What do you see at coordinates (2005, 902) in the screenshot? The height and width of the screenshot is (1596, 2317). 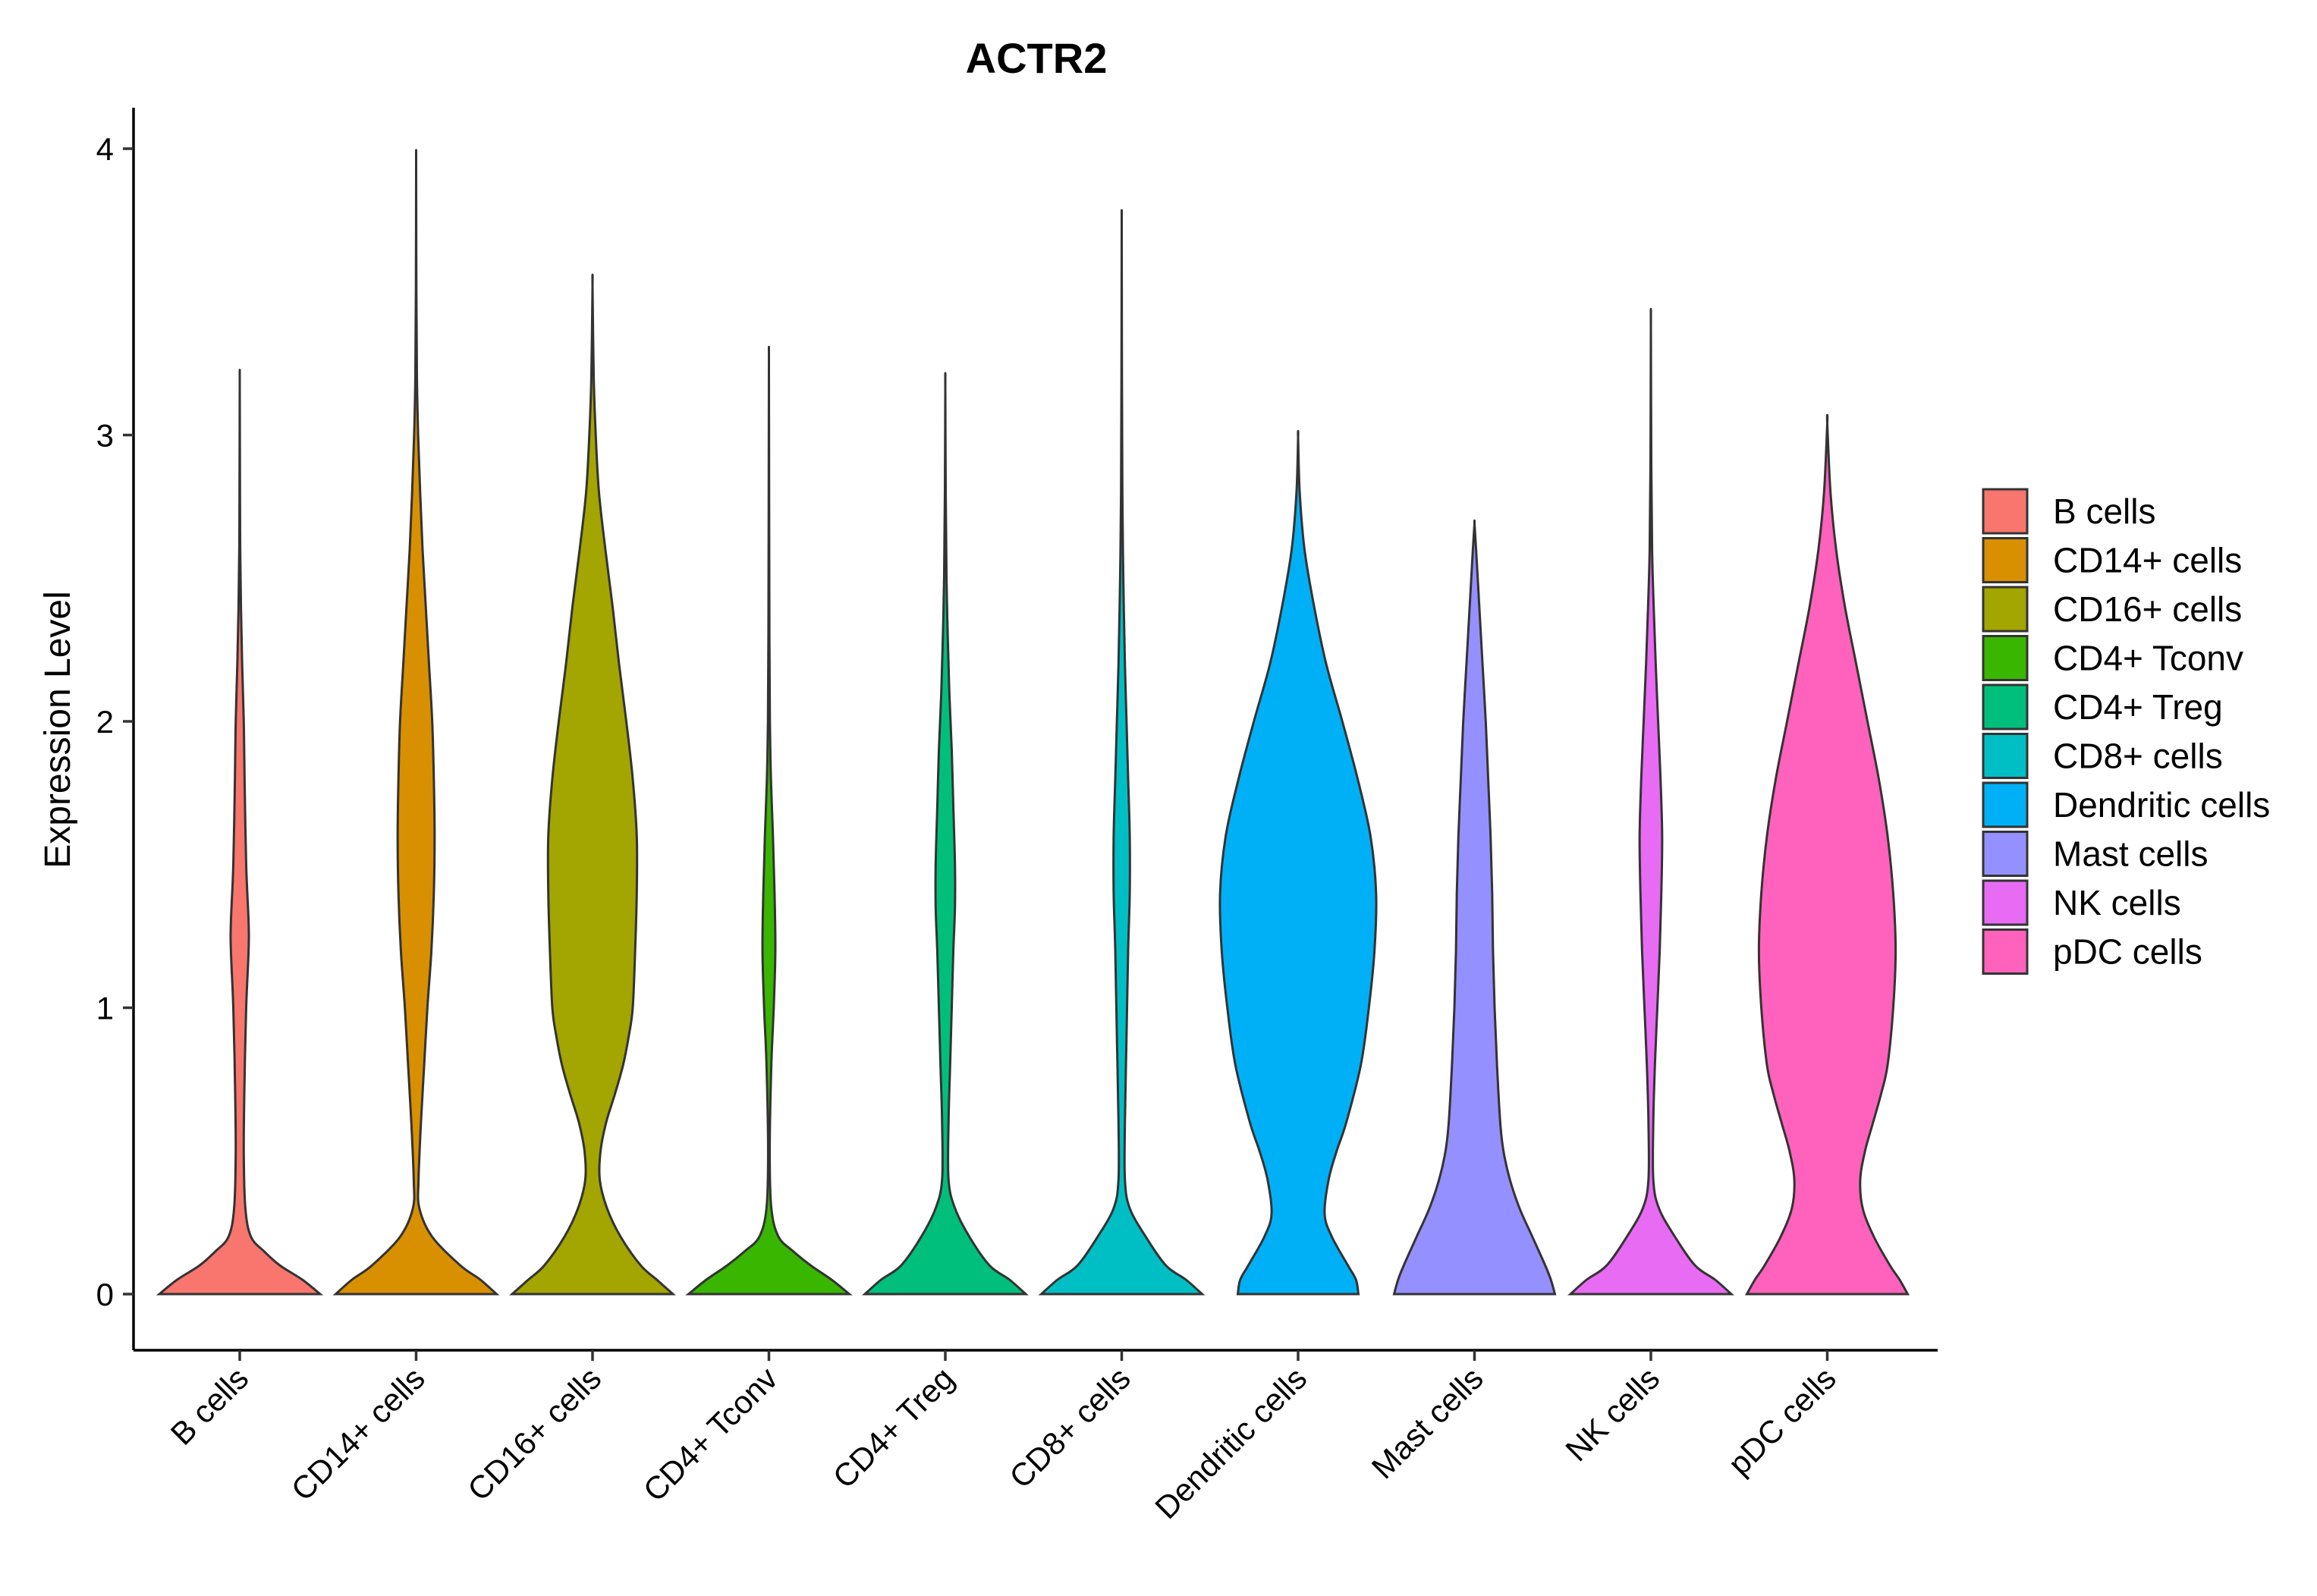 I see `legend-key-nk-cells` at bounding box center [2005, 902].